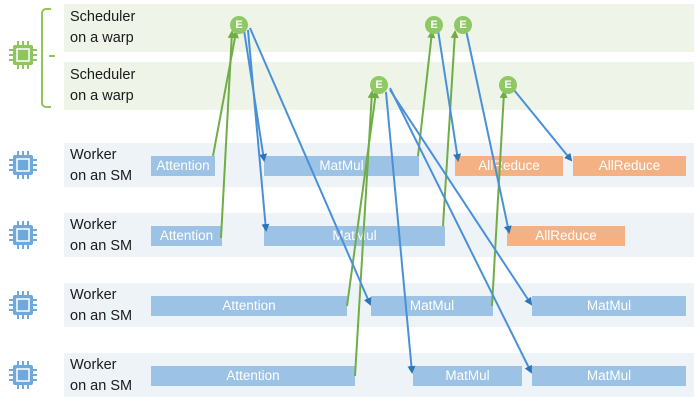 This screenshot has width=700, height=407. What do you see at coordinates (101, 376) in the screenshot?
I see `row-label-worker-4: Worker on an SM` at bounding box center [101, 376].